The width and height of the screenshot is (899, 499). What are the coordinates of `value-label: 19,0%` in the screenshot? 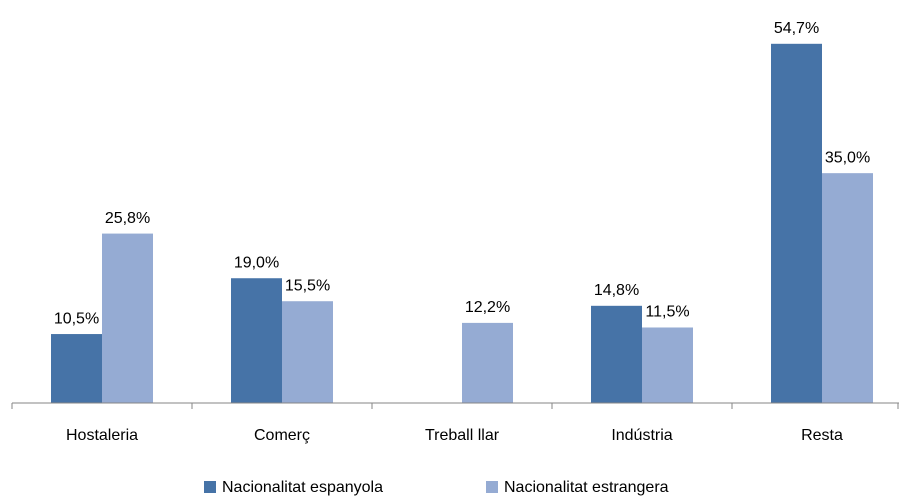 It's located at (256, 262).